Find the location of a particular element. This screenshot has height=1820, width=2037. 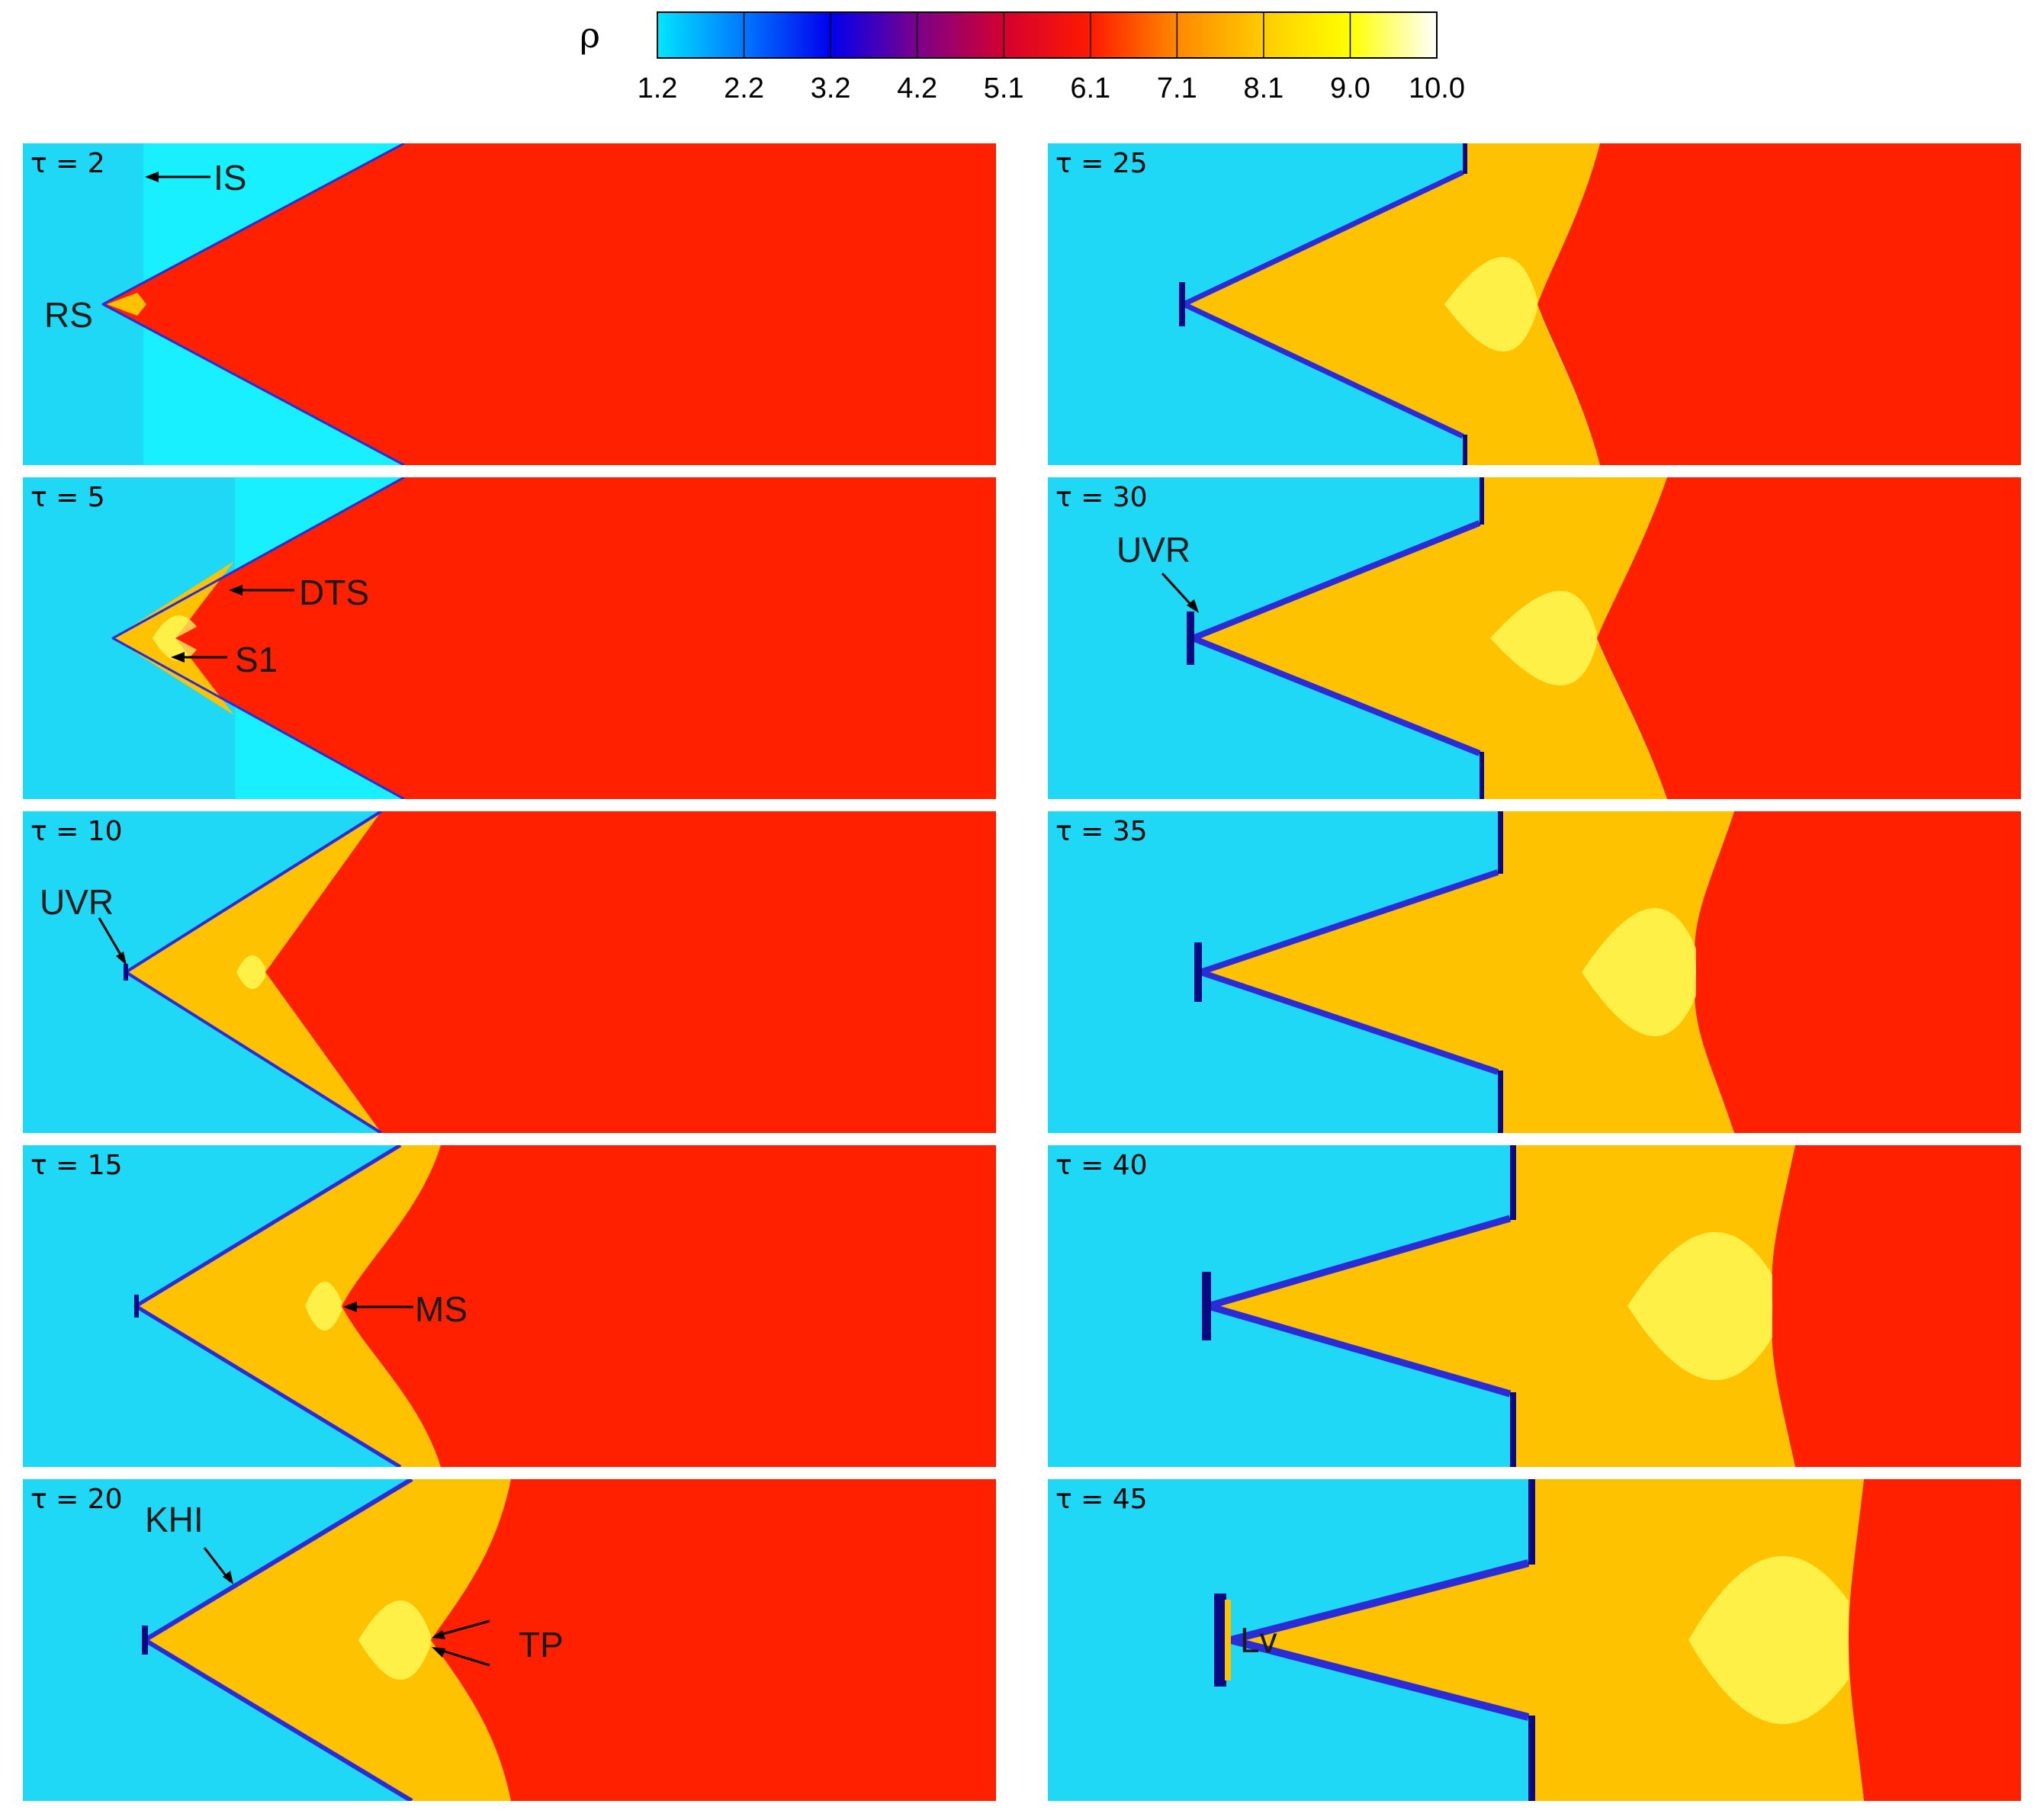

annotation-label: S1 is located at coordinates (256, 659).